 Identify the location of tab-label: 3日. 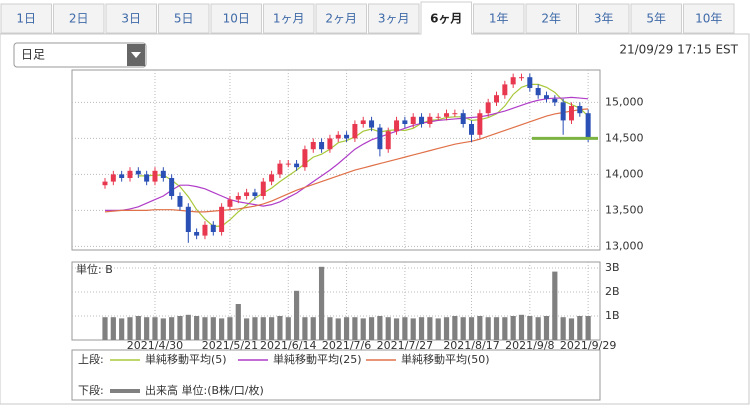
(131, 19).